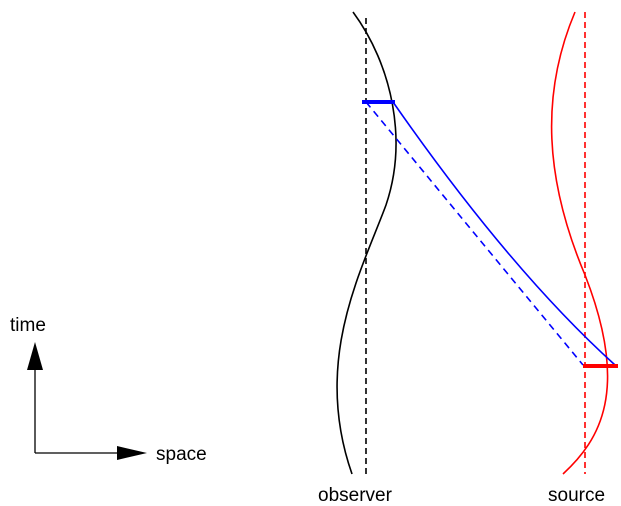  What do you see at coordinates (132, 453) in the screenshot?
I see `space-axis-arrowhead` at bounding box center [132, 453].